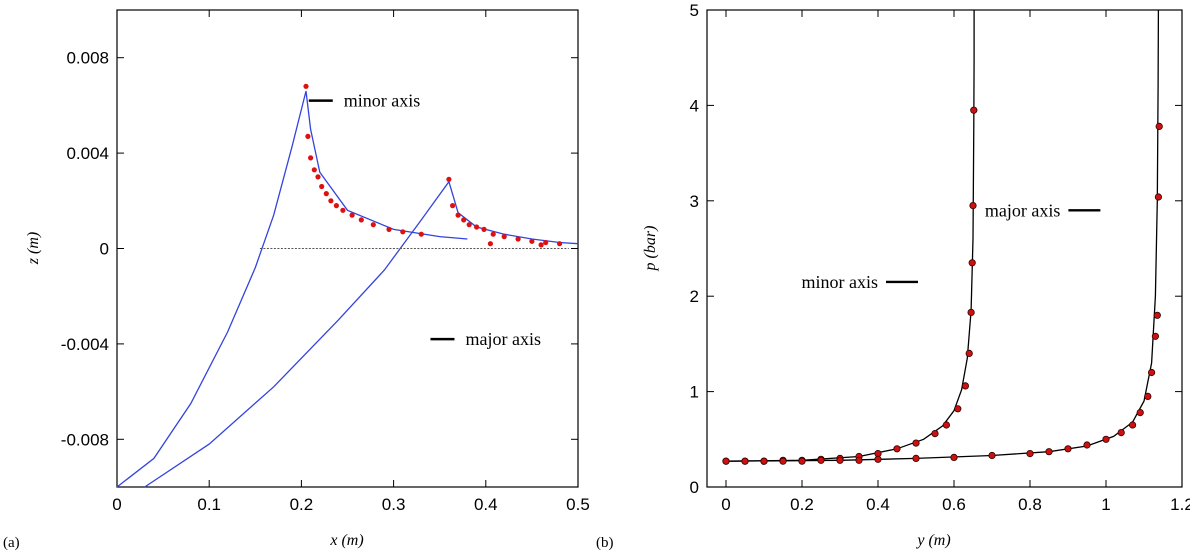 The image size is (1190, 556). Describe the element at coordinates (87, 153) in the screenshot. I see `panel-a-y-tick-label: 0.004` at that location.